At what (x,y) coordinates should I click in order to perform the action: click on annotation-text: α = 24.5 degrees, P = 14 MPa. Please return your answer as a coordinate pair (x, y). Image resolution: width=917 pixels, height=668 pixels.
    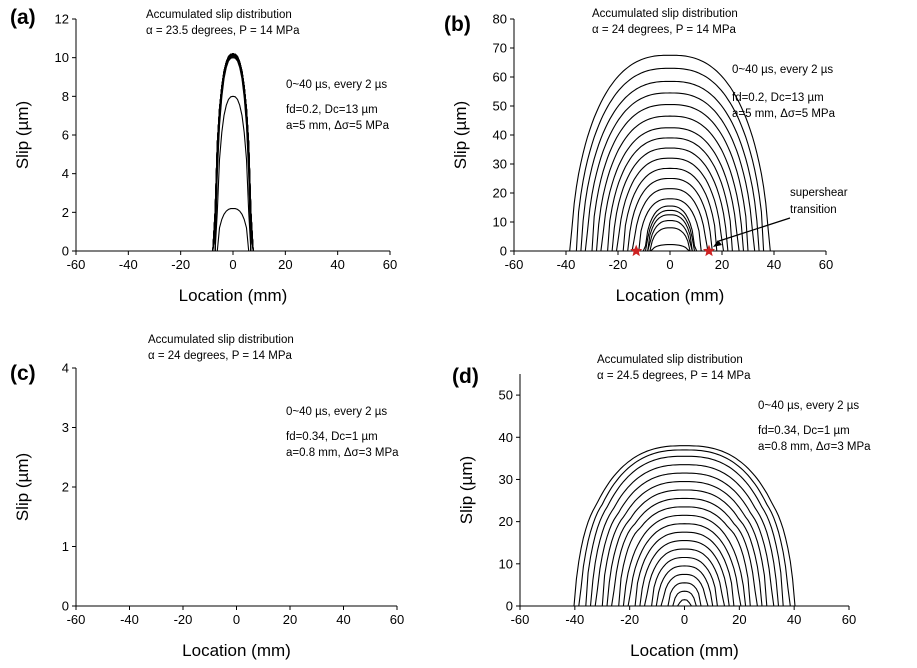
    Looking at the image, I should click on (674, 376).